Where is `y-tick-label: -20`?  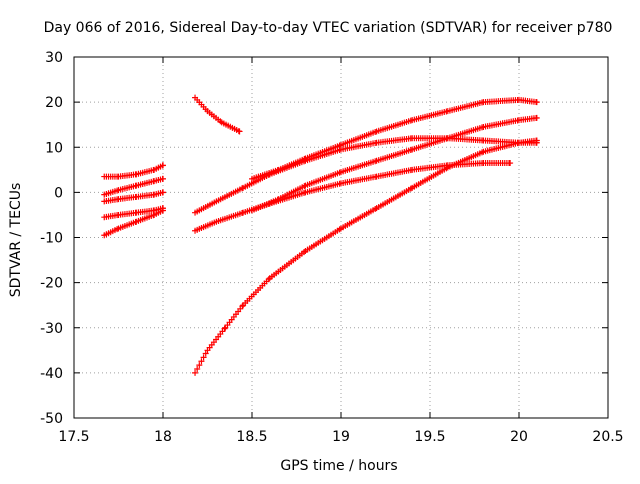
y-tick-label: -20 is located at coordinates (51, 284).